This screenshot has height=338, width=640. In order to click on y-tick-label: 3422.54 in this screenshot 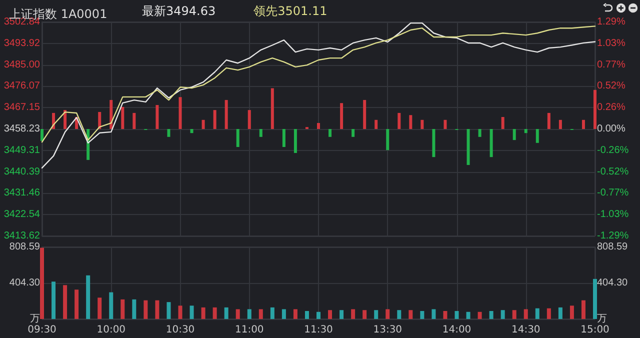, I will do `click(22, 214)`.